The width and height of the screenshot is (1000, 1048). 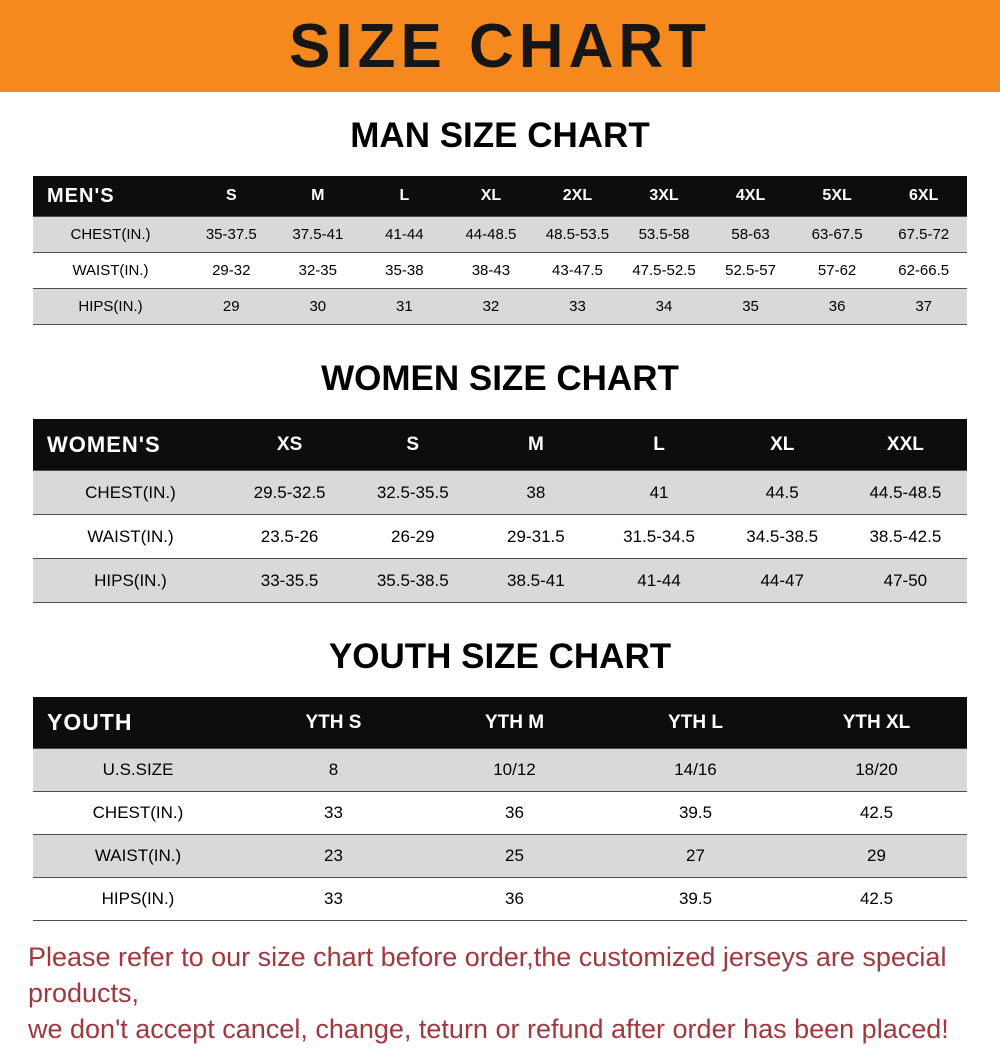 What do you see at coordinates (577, 196) in the screenshot?
I see `size-column-header: 2XL` at bounding box center [577, 196].